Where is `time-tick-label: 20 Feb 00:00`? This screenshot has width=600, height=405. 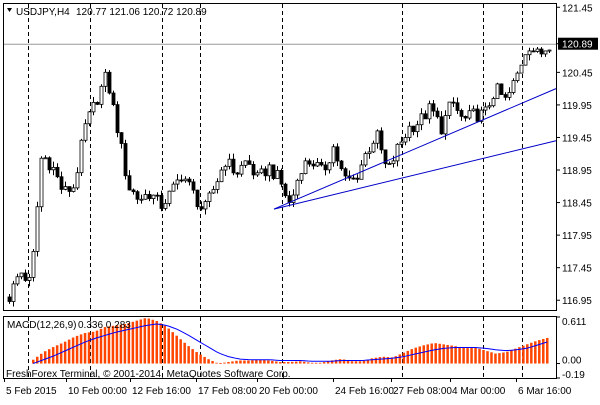 time-tick-label: 20 Feb 00:00 is located at coordinates (288, 391).